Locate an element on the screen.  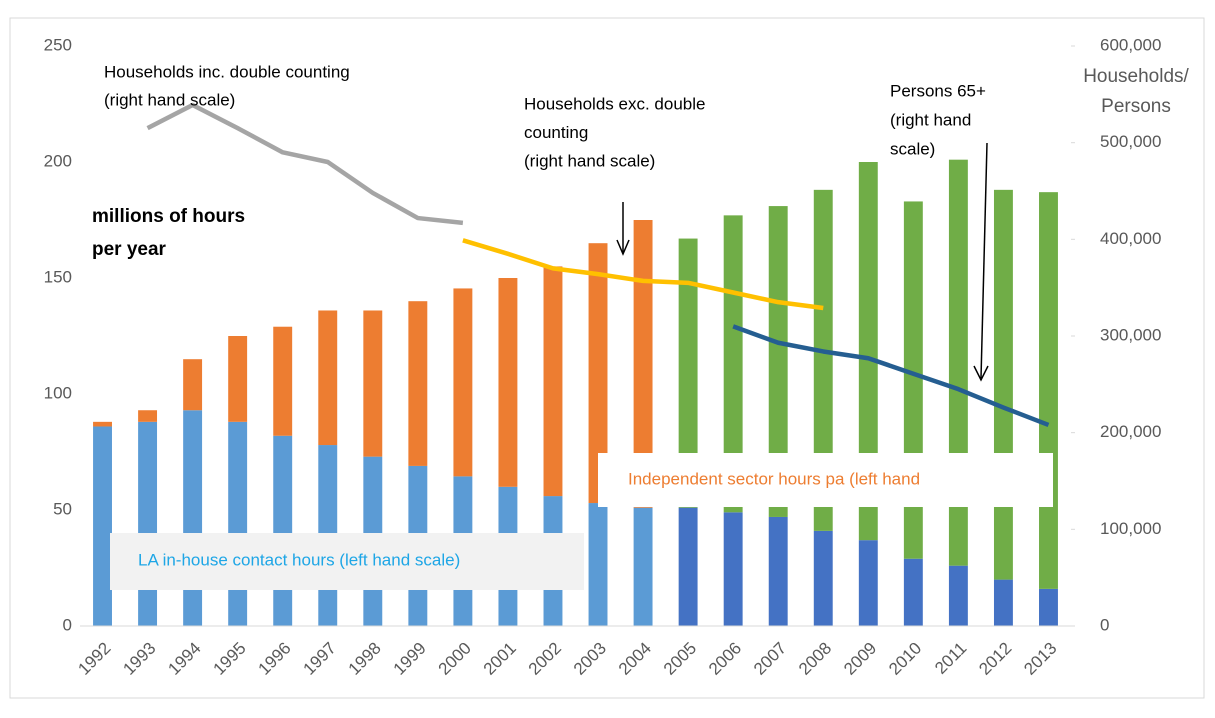
y2-tick-label: 200,000 is located at coordinates (1130, 431).